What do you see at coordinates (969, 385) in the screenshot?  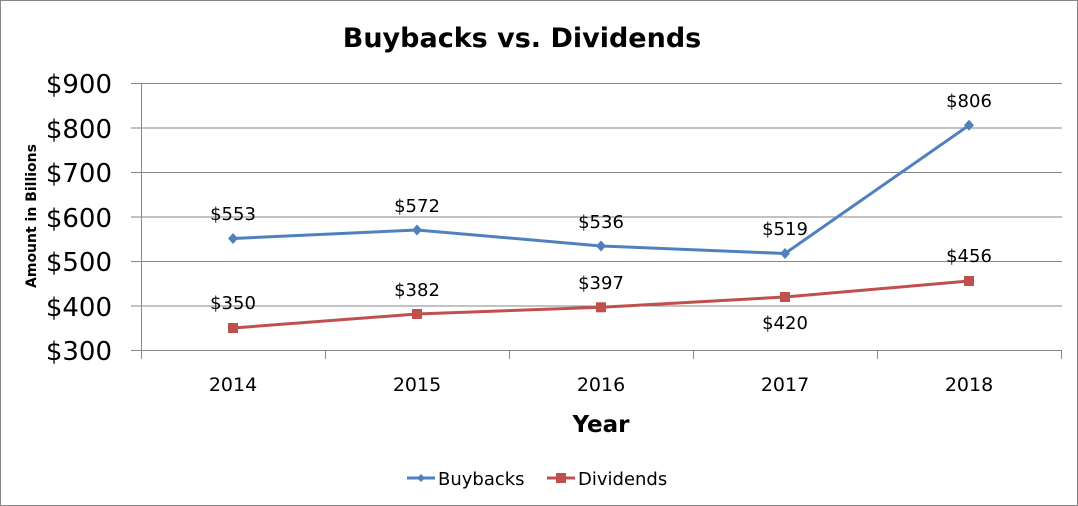 I see `x-tick: 2018` at bounding box center [969, 385].